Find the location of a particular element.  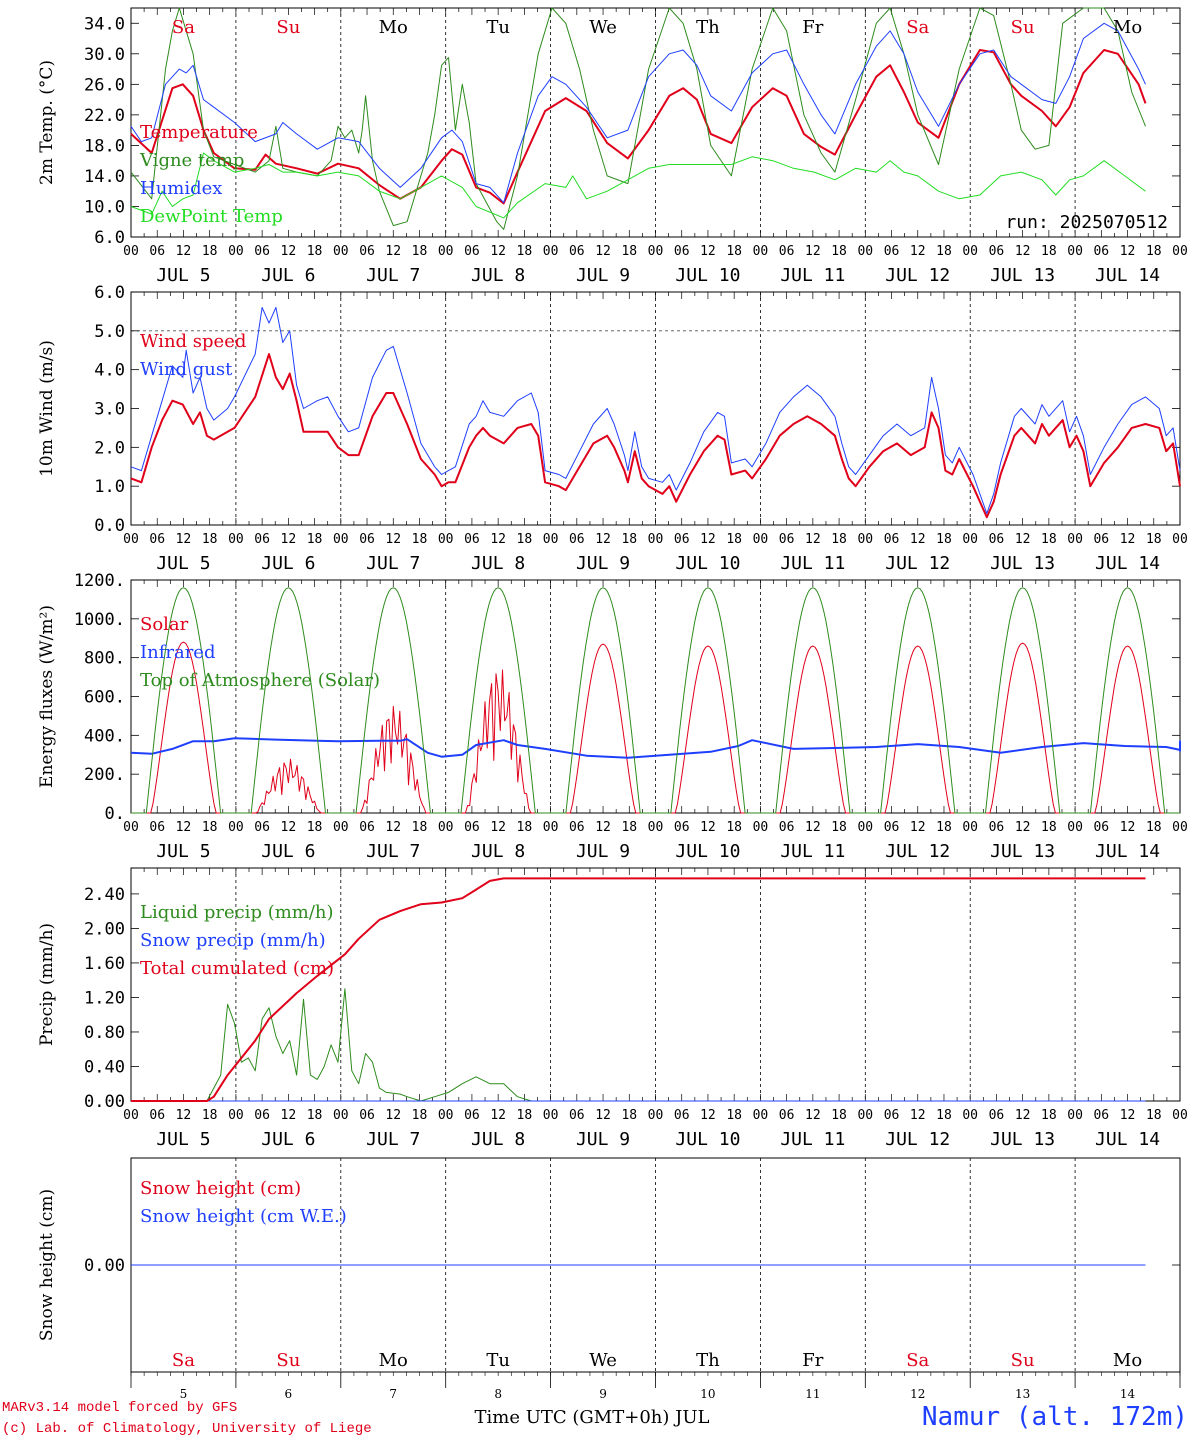

day-number: 12 is located at coordinates (917, 1394).